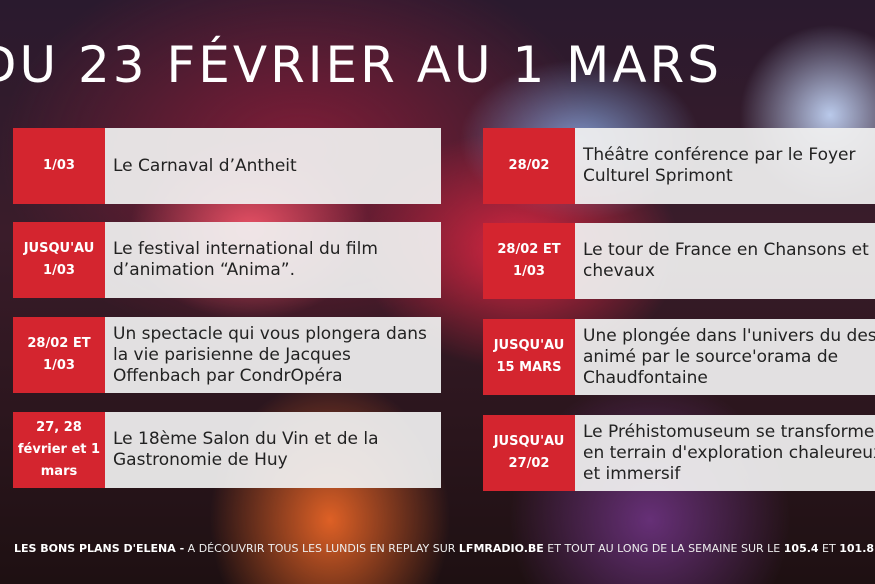  What do you see at coordinates (729, 452) in the screenshot?
I see `event-text-line: en terrain d'exploration chaleureux` at bounding box center [729, 452].